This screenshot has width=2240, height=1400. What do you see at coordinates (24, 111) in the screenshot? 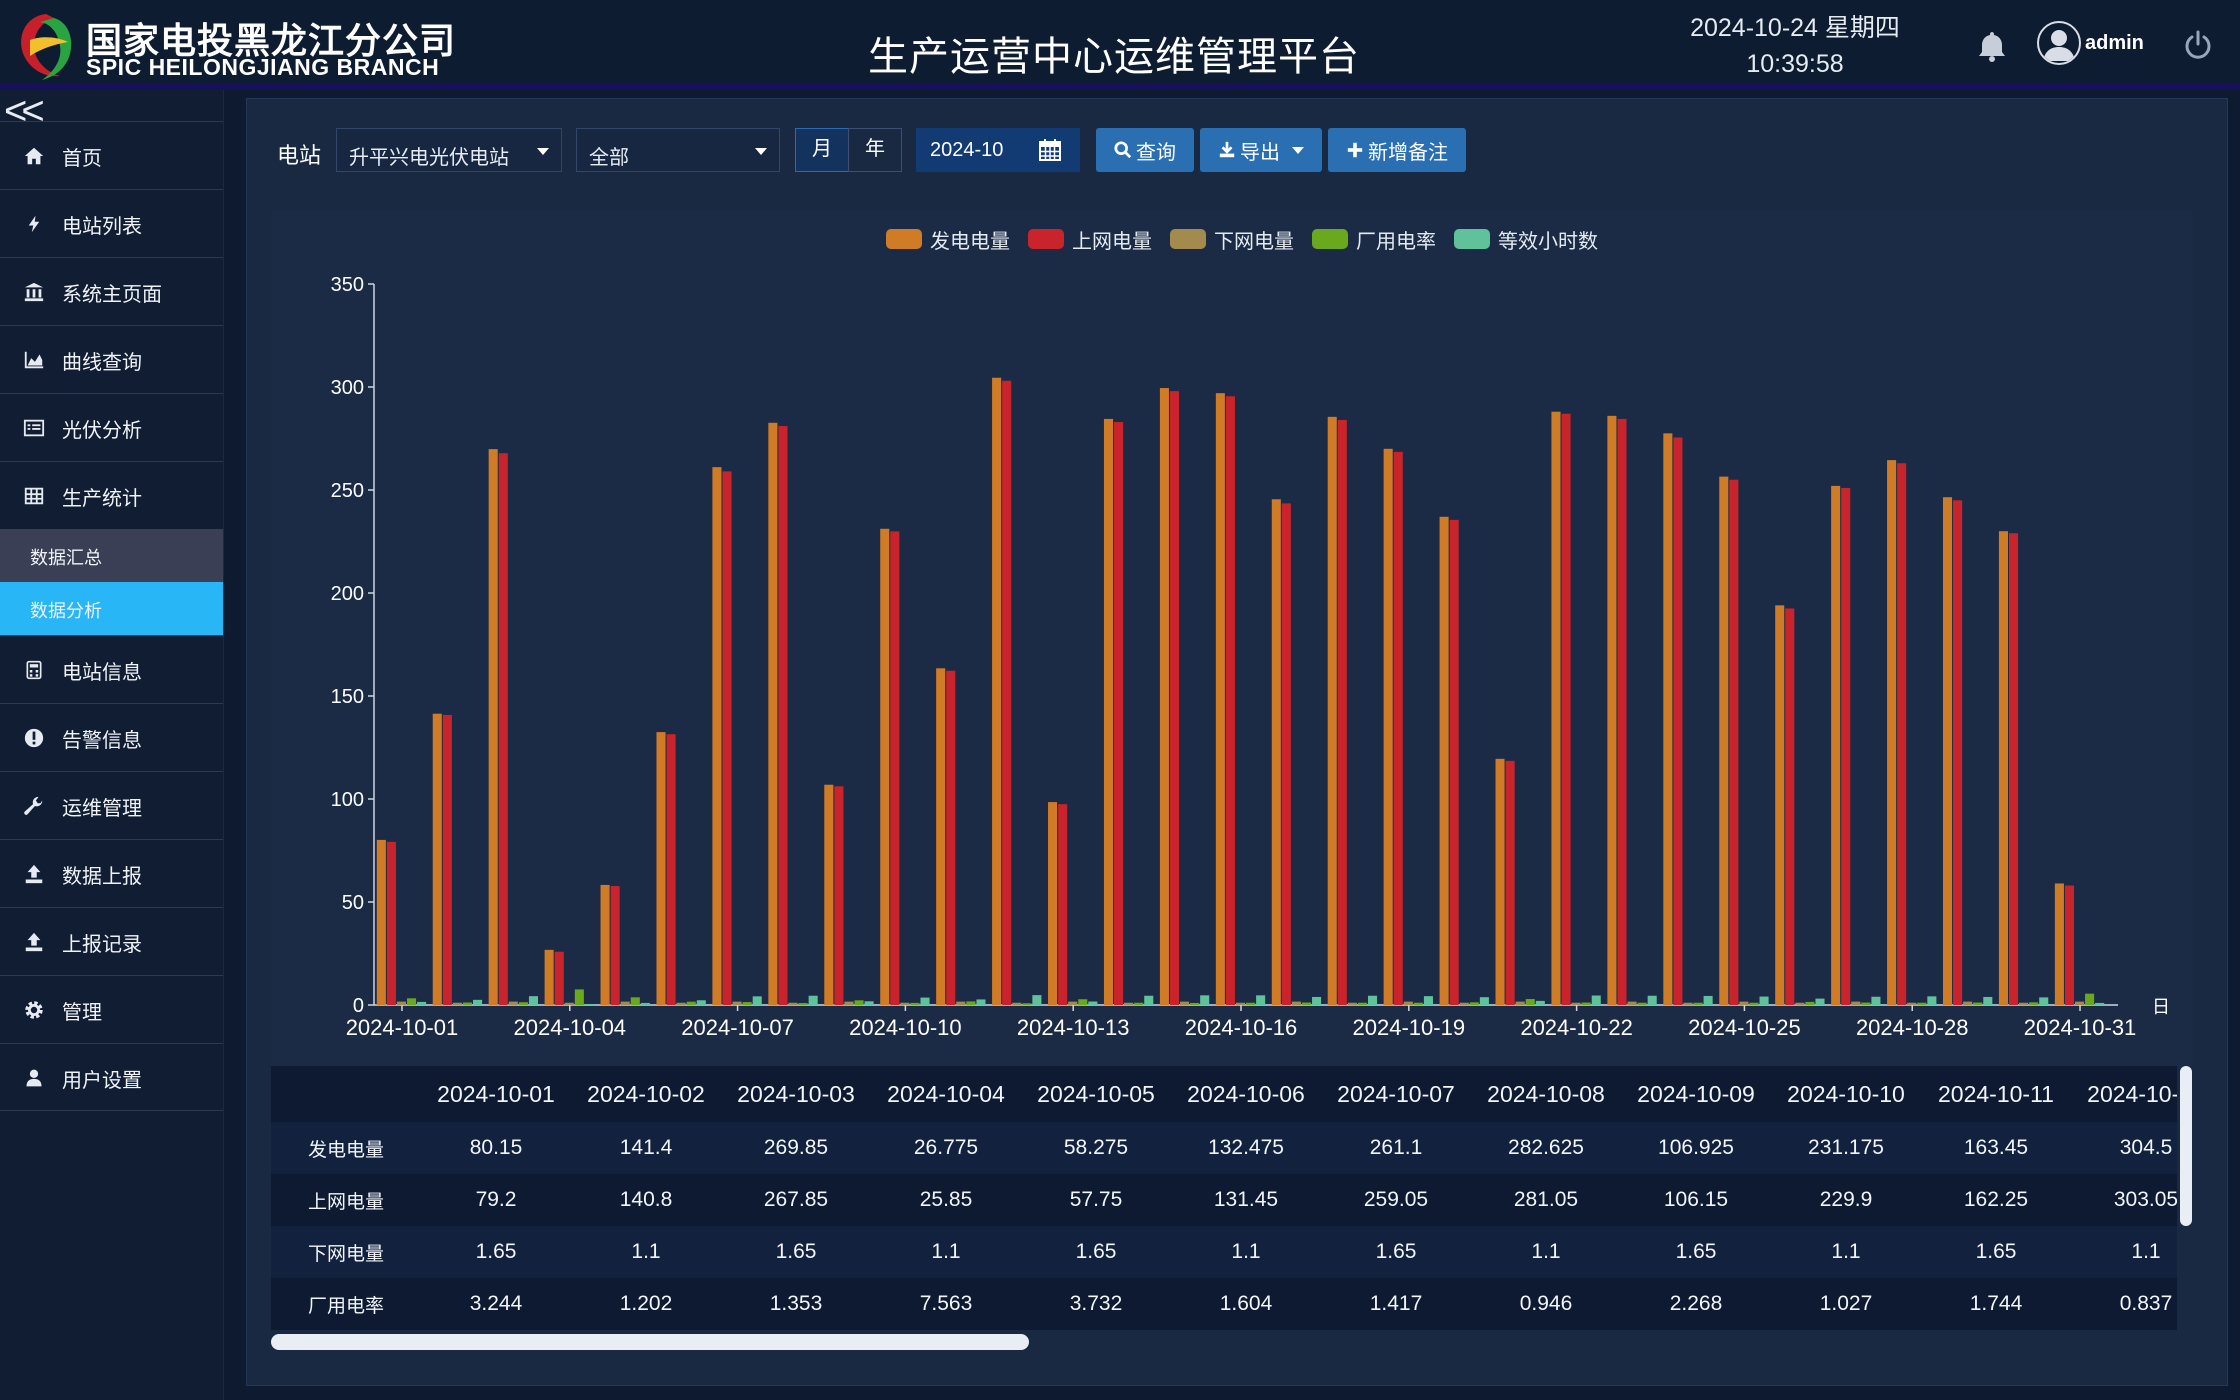
I see `collapse-sidebar-button: <<` at bounding box center [24, 111].